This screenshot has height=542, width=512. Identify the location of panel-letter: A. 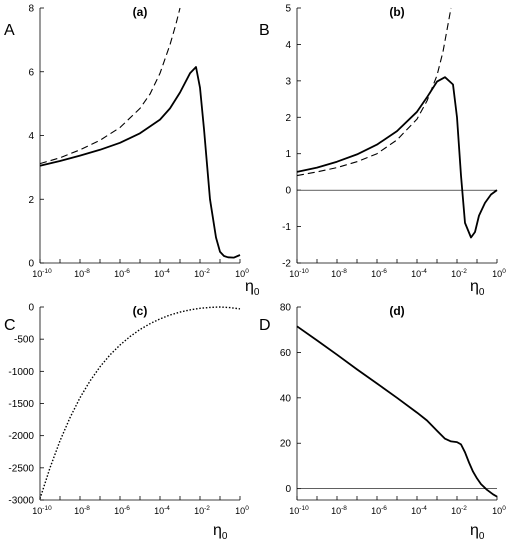
(9, 30).